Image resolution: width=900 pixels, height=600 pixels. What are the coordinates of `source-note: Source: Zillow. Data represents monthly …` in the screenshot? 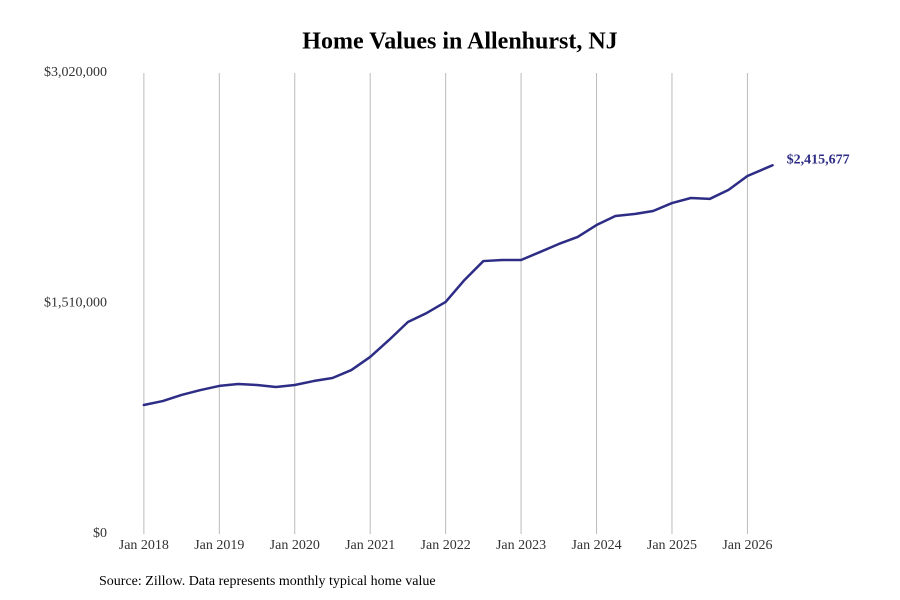 It's located at (267, 581).